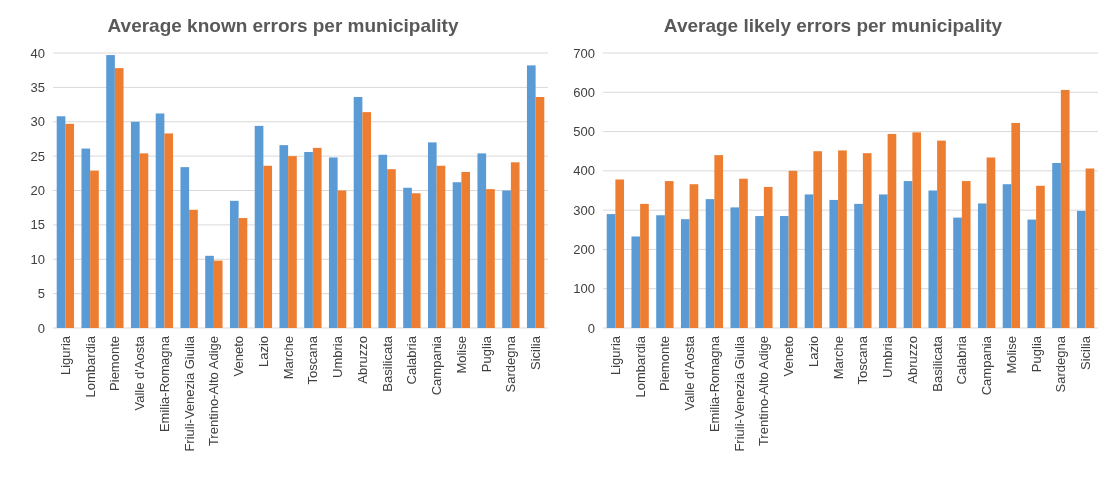 This screenshot has height=491, width=1117. What do you see at coordinates (37, 225) in the screenshot?
I see `y-tick-label: 15` at bounding box center [37, 225].